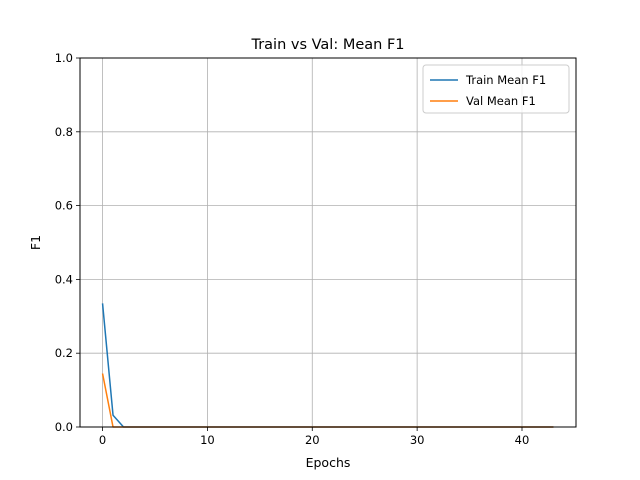 Image resolution: width=640 pixels, height=480 pixels. I want to click on y-axis-label: F1, so click(35, 242).